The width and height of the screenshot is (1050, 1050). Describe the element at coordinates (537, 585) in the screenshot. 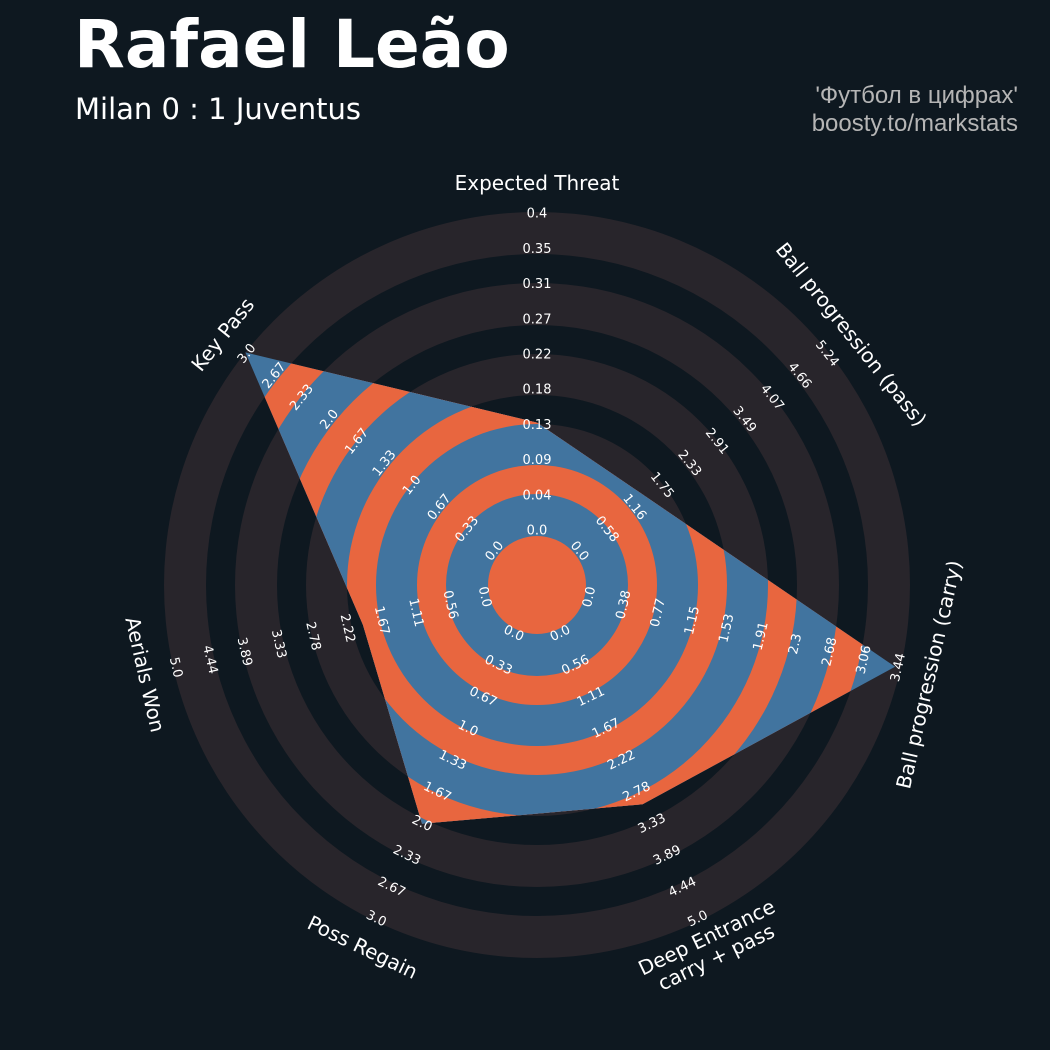

I see `center-circle` at that location.